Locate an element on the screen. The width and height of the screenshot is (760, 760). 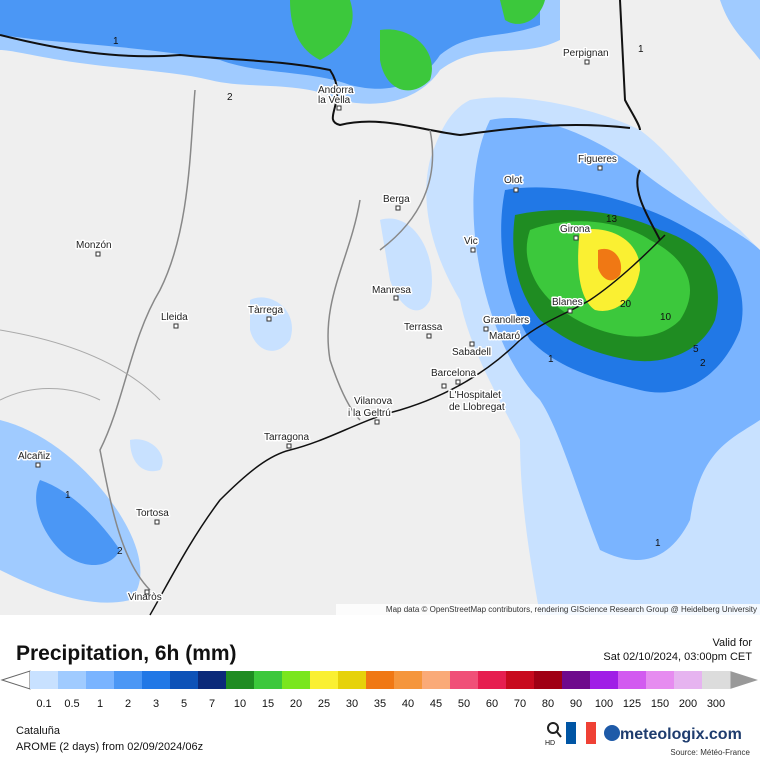
city-label: i la Geltrú is located at coordinates (369, 413).